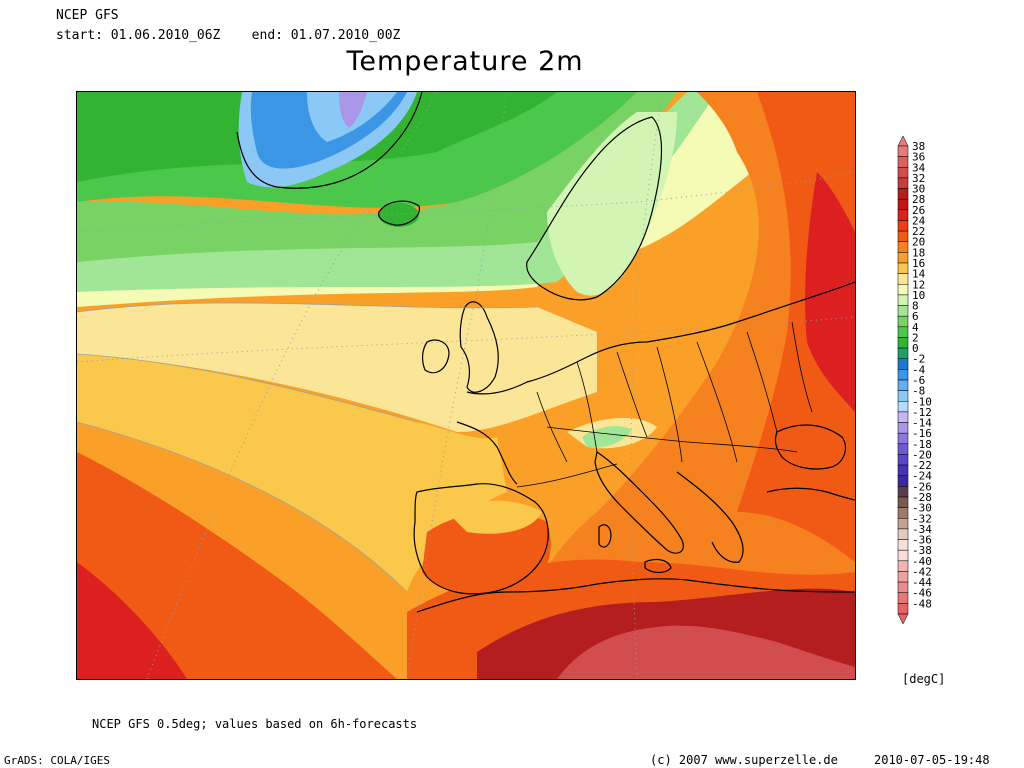  Describe the element at coordinates (919, 220) in the screenshot. I see `legend-label: 24` at that location.